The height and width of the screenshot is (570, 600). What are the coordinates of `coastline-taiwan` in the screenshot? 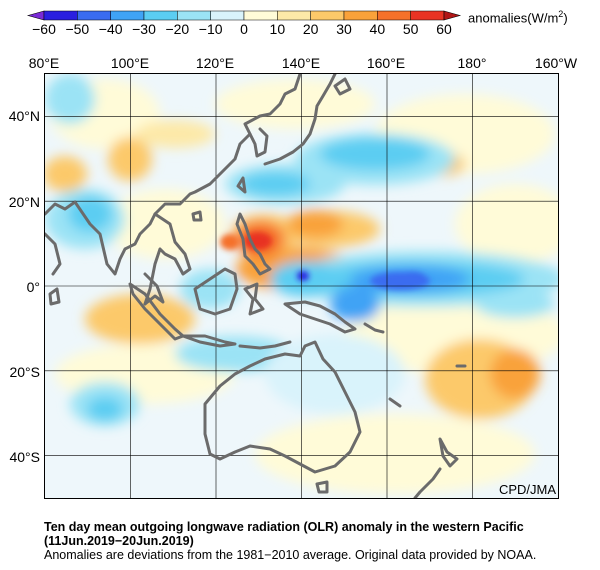 It's located at (241, 185).